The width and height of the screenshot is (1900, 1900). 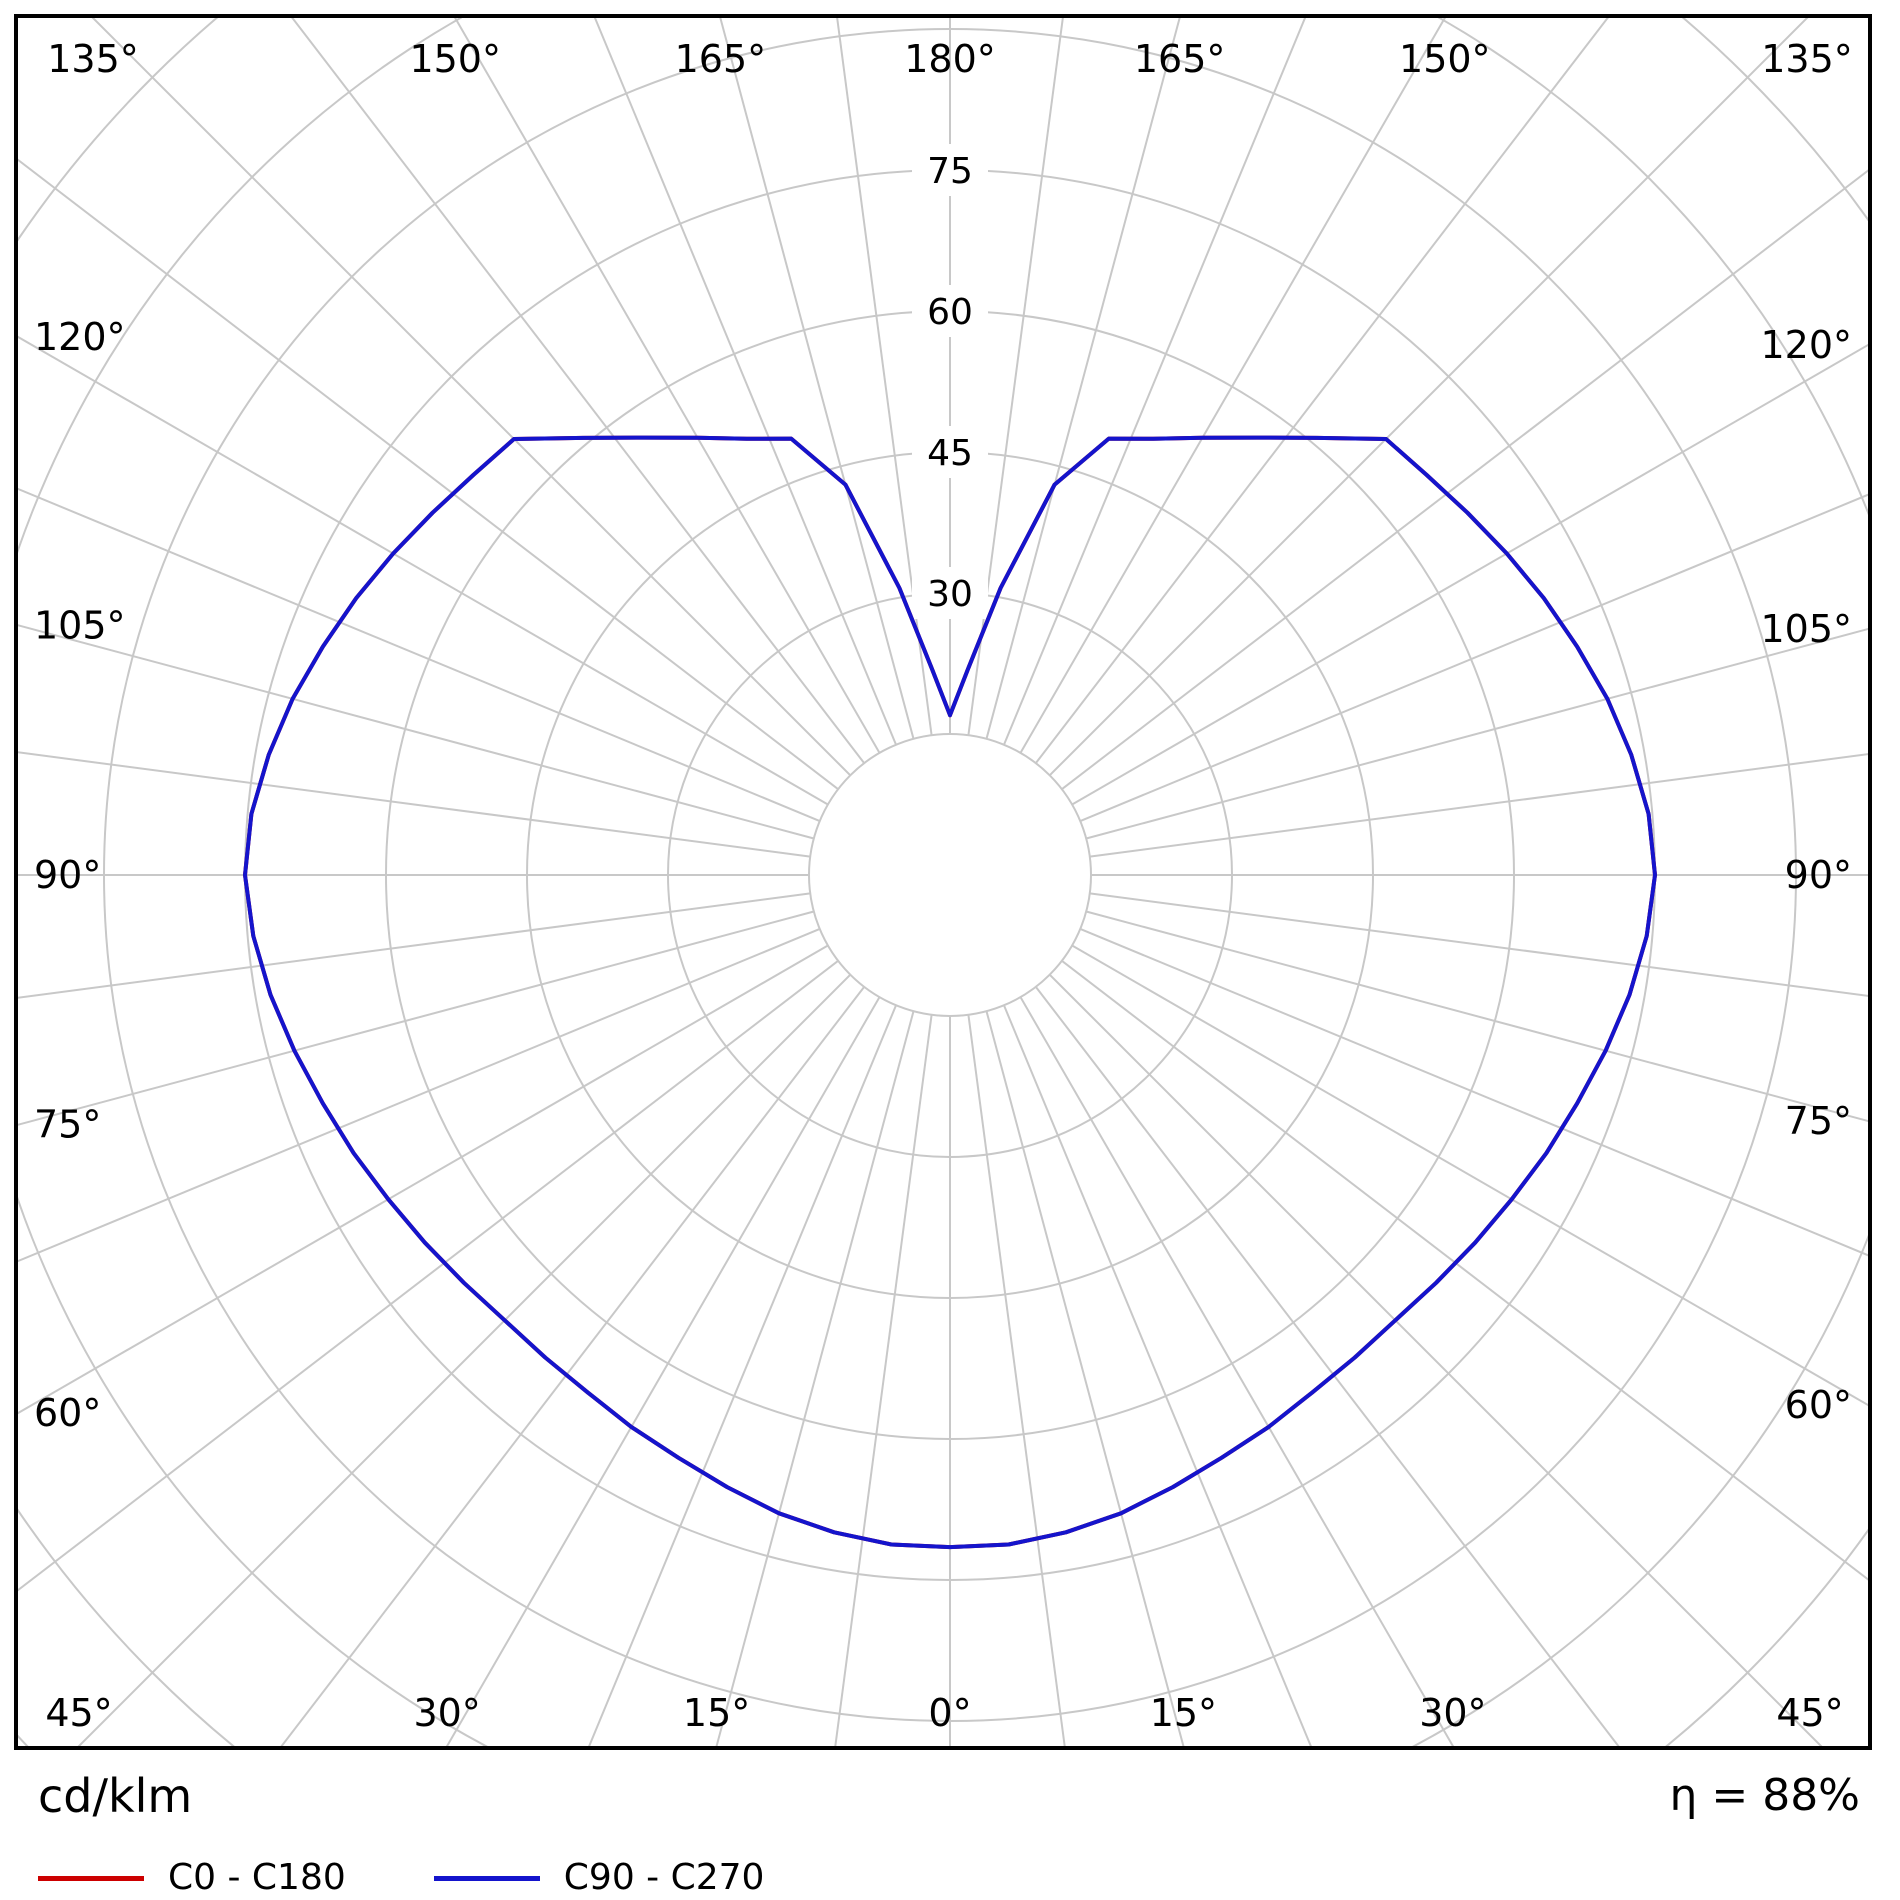 What do you see at coordinates (115, 1796) in the screenshot?
I see `unit-label: cd/klm` at bounding box center [115, 1796].